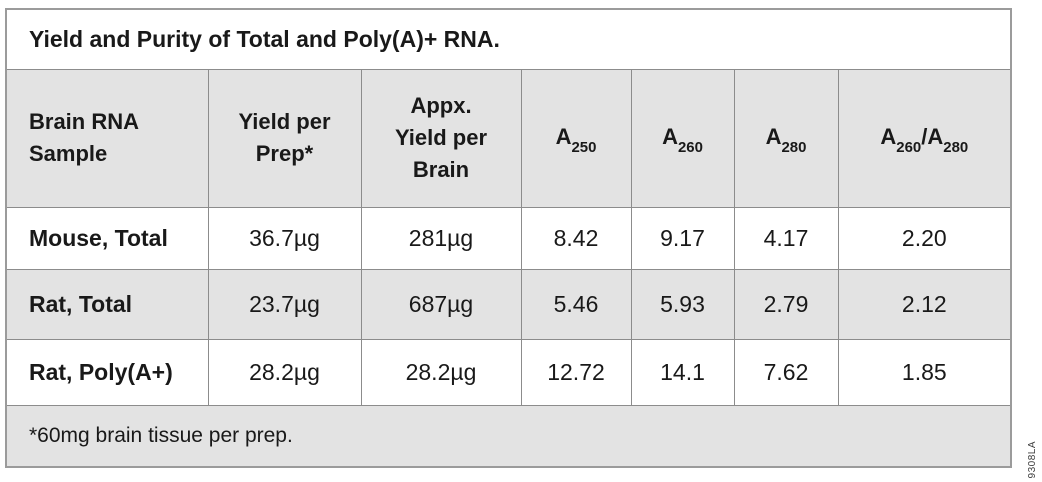  Describe the element at coordinates (107, 138) in the screenshot. I see `column-header-sample: Brain RNA Sample` at that location.